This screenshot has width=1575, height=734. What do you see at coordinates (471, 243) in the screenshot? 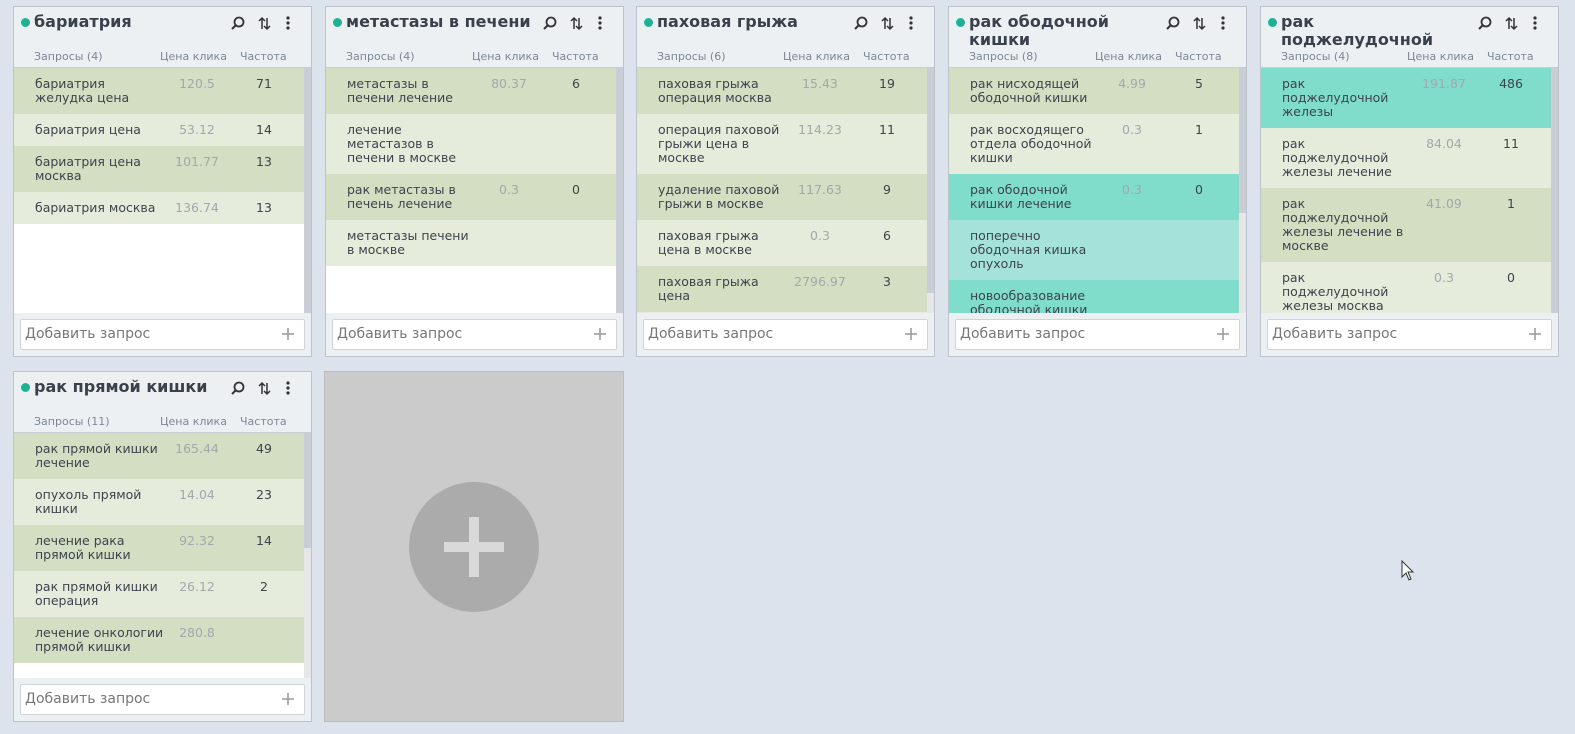
I see `query-row: метастазы печени в москве` at bounding box center [471, 243].